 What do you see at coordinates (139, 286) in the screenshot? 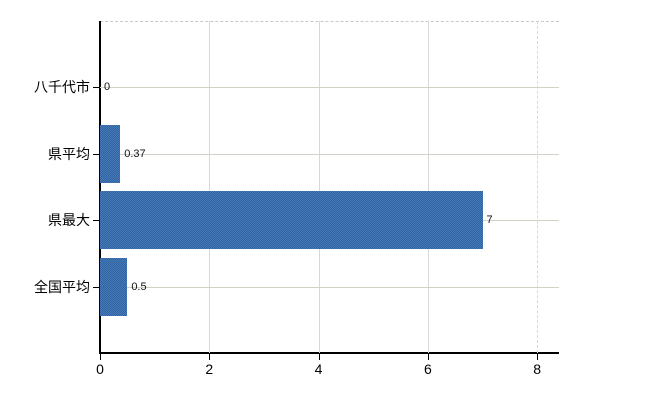
I see `value-label: 0.5` at bounding box center [139, 286].